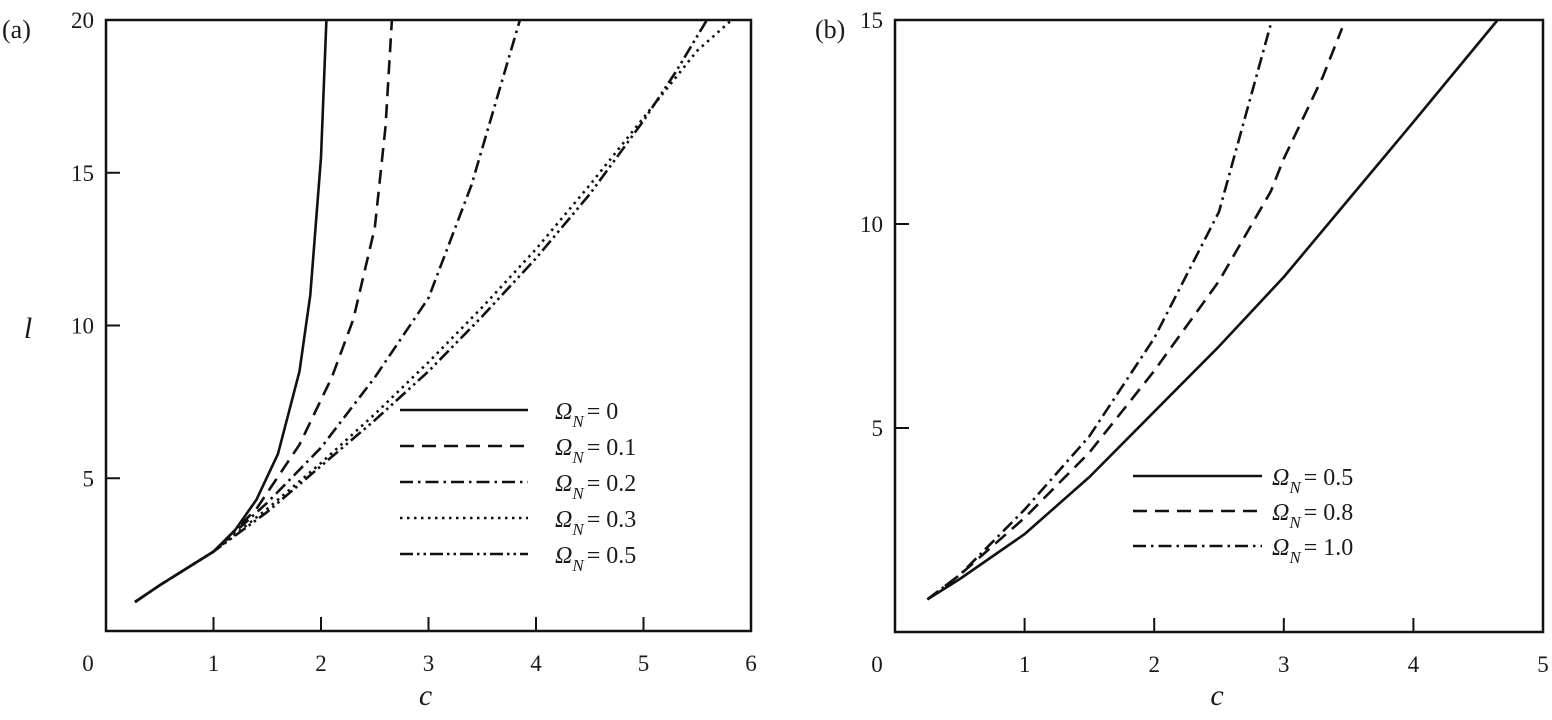  I want to click on panel-label: (b), so click(830, 29).